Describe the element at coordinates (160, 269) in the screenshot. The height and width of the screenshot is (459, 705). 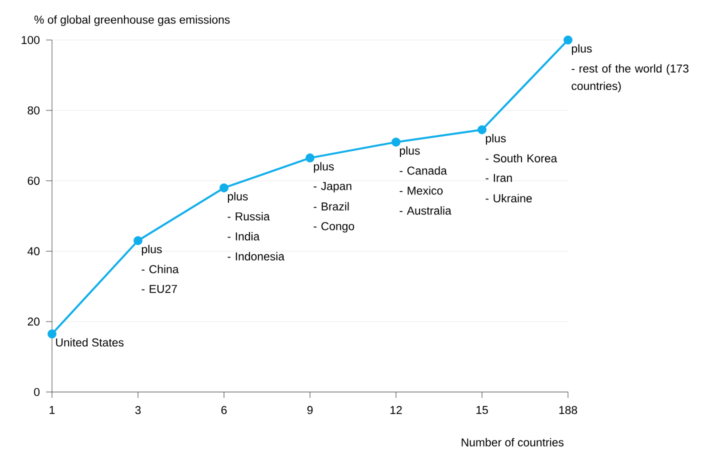
I see `annotation: - China` at that location.